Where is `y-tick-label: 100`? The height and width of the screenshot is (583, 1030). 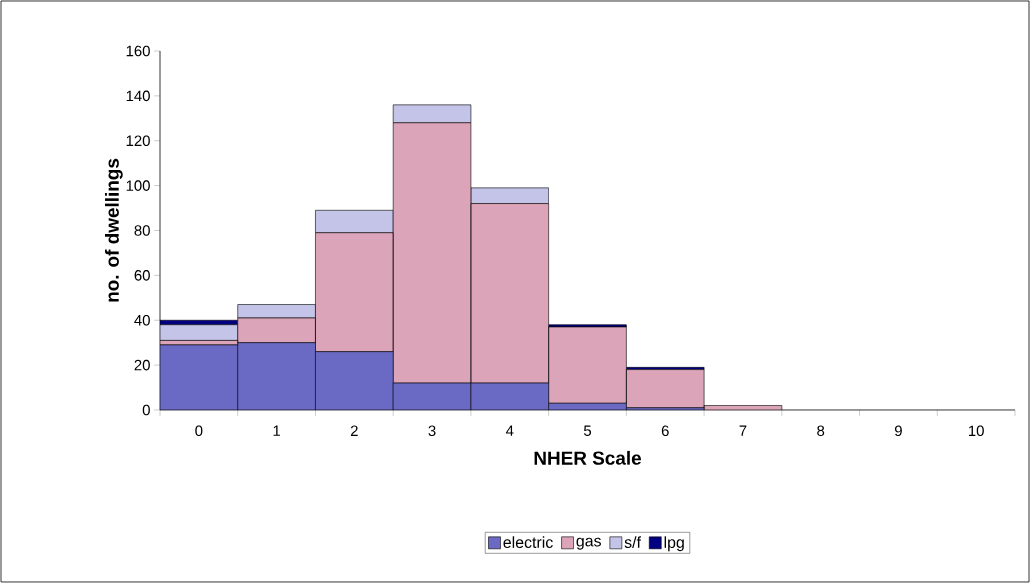 y-tick-label: 100 is located at coordinates (138, 185).